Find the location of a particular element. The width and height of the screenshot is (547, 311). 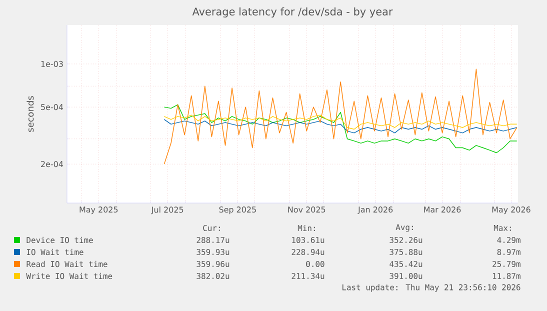

y-axis-title: seconds is located at coordinates (30, 114).